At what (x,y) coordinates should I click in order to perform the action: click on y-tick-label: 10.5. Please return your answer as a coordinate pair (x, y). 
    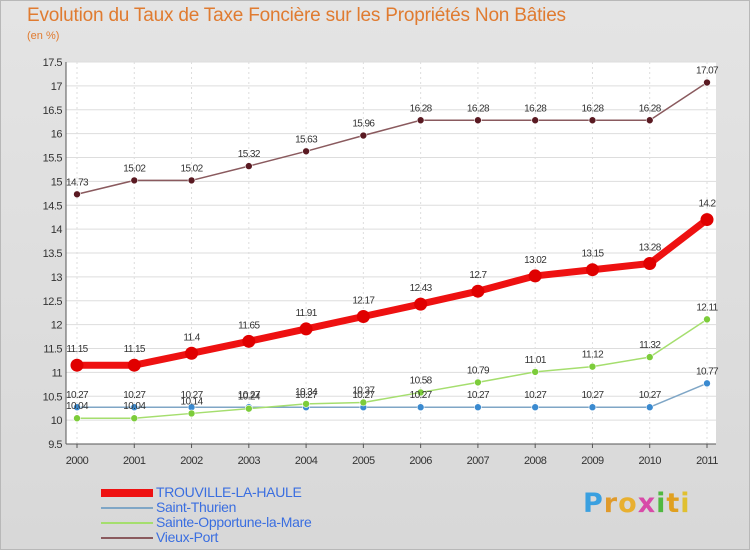
    Looking at the image, I should click on (53, 397).